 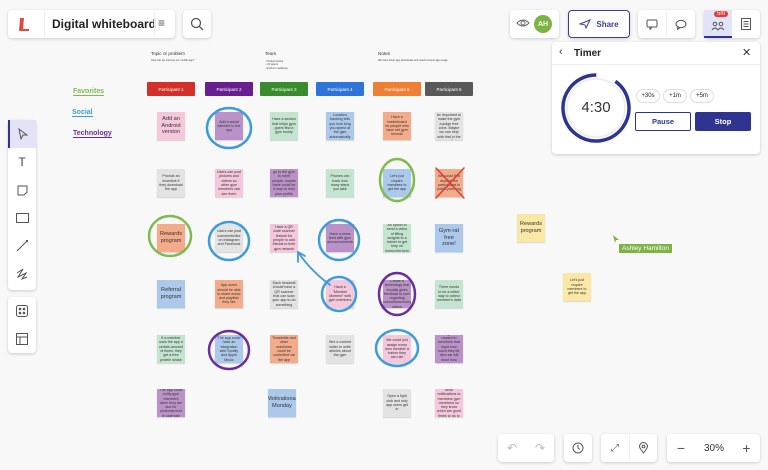 What do you see at coordinates (588, 53) in the screenshot?
I see `timer-title: Timer` at bounding box center [588, 53].